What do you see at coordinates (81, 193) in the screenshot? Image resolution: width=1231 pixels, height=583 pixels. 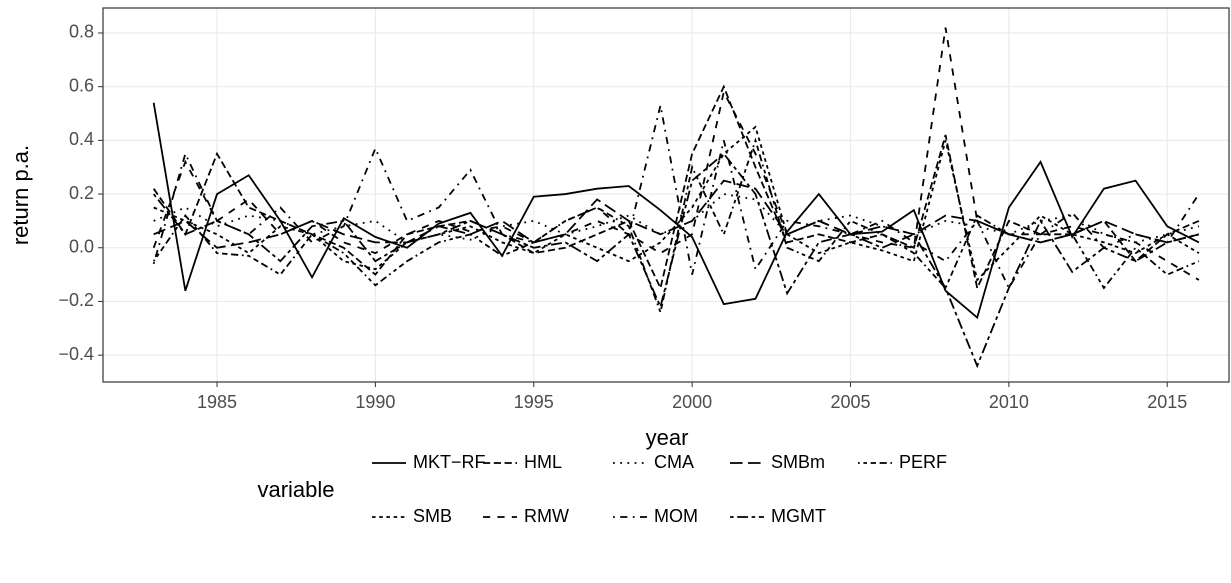 I see `y-tick-label: 0.2` at bounding box center [81, 193].